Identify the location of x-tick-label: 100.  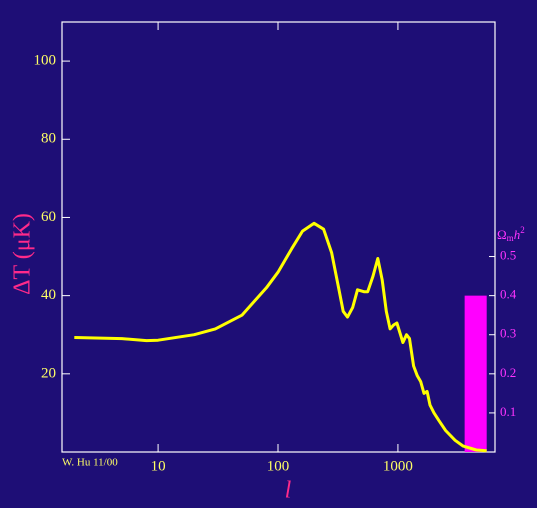
(278, 466).